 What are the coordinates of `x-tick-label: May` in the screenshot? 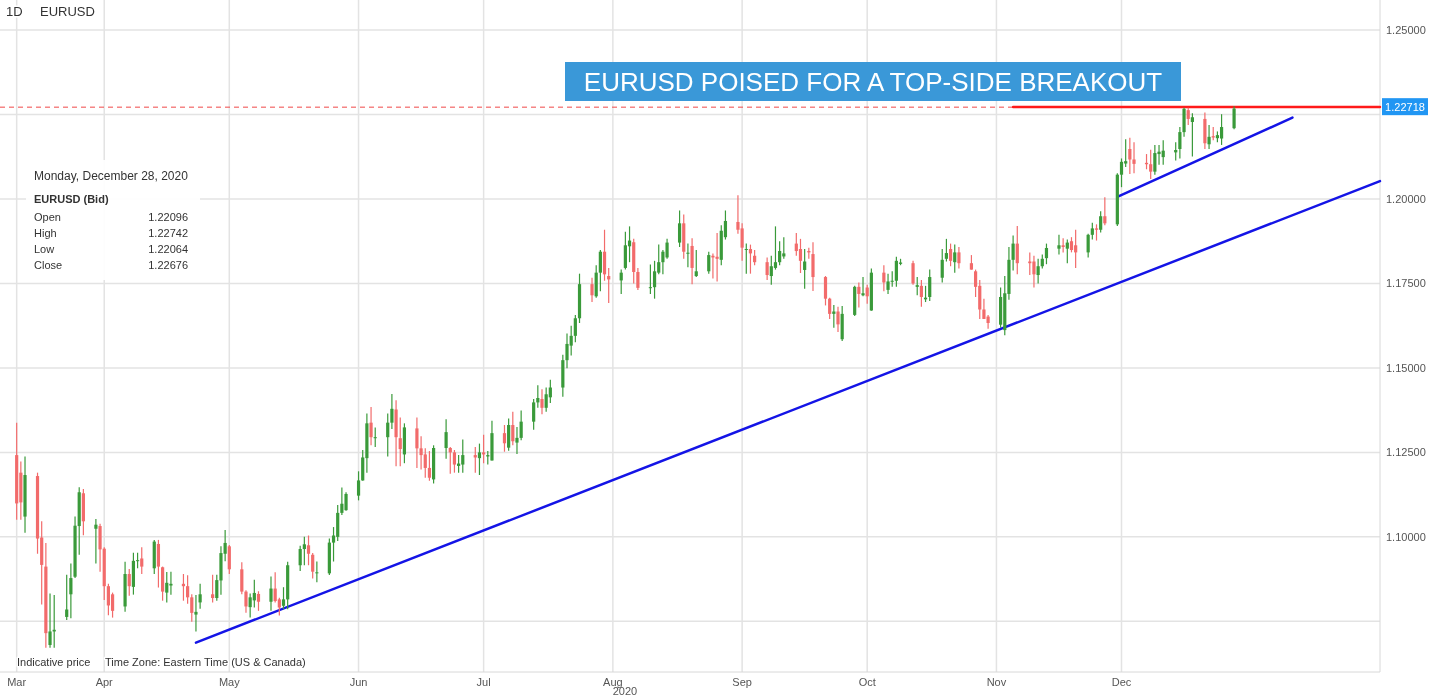 It's located at (229, 682).